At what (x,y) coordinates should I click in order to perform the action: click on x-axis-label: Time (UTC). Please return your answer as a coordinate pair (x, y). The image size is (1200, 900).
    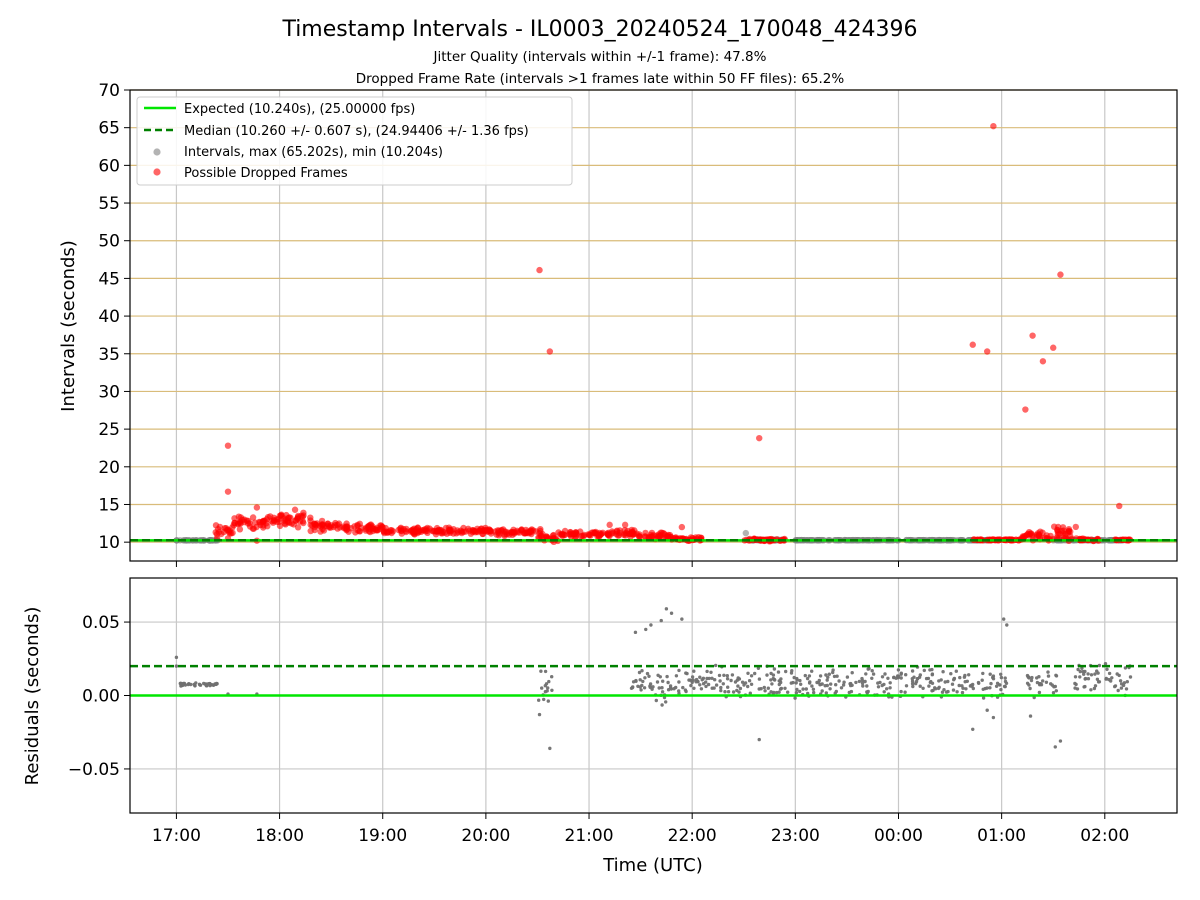
    Looking at the image, I should click on (652, 865).